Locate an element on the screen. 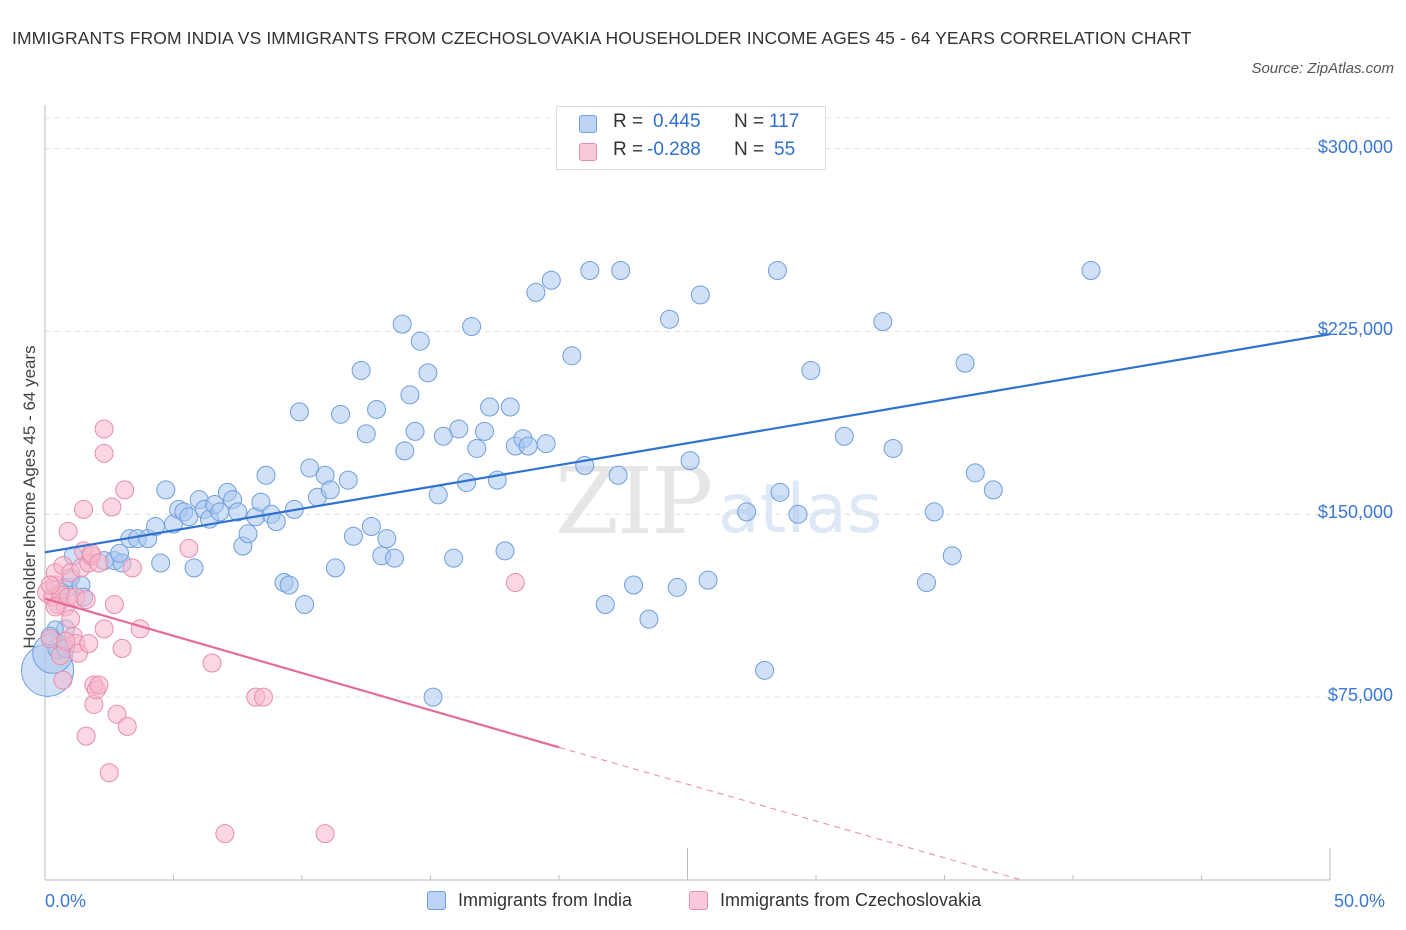 The height and width of the screenshot is (930, 1406). czech-trend-extension is located at coordinates (790, 813).